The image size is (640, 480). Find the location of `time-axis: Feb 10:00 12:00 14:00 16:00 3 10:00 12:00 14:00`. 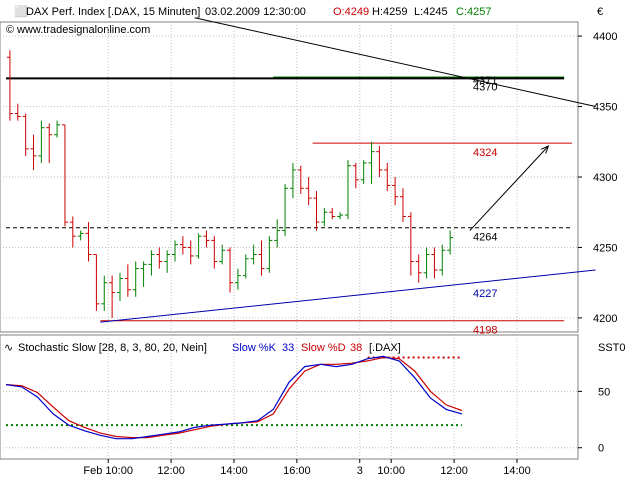

time-axis: Feb 10:00 12:00 14:00 16:00 3 10:00 12:00 14:00 is located at coordinates (307, 468).